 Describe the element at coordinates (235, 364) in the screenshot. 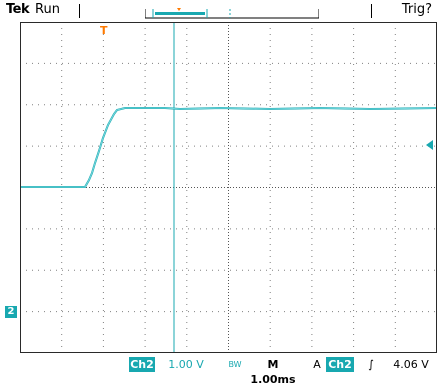

I see `bandwidth-limit-icon: BW` at that location.